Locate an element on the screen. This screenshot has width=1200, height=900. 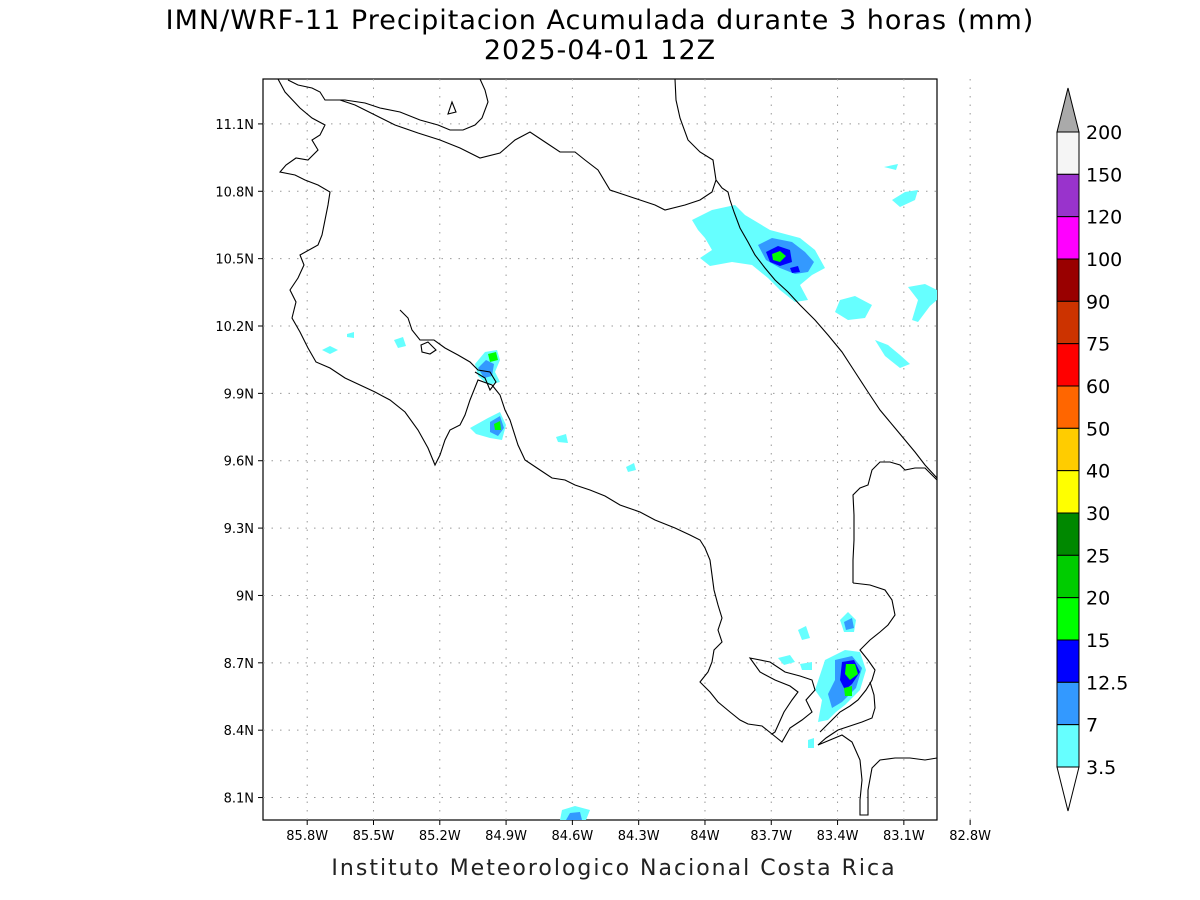
colorbar-level-label: 90 is located at coordinates (1098, 302).